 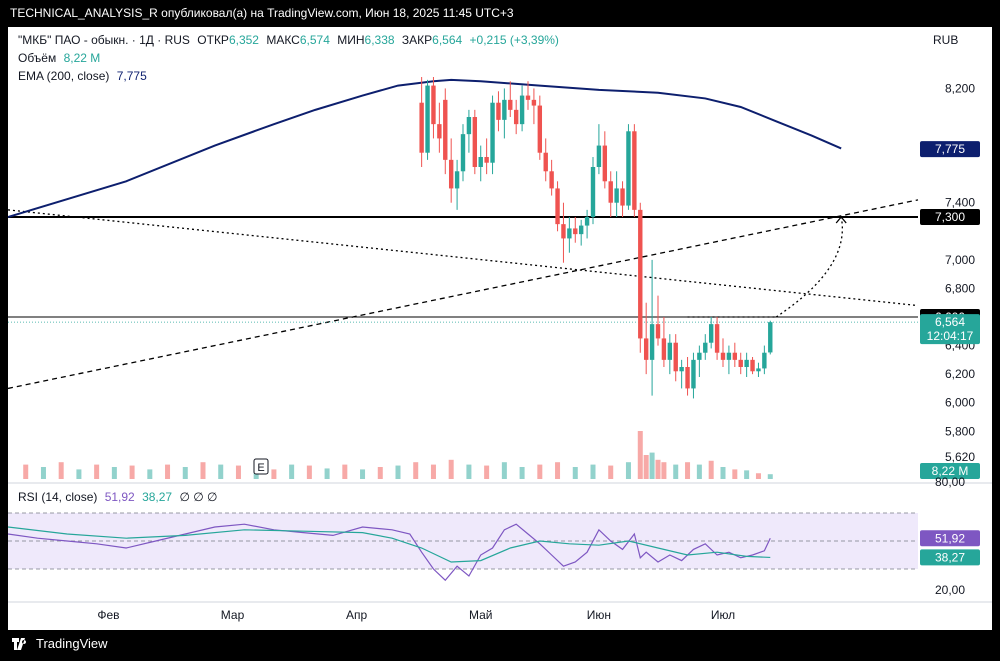 I want to click on last-price-countdown: 12:04:17, so click(x=950, y=336).